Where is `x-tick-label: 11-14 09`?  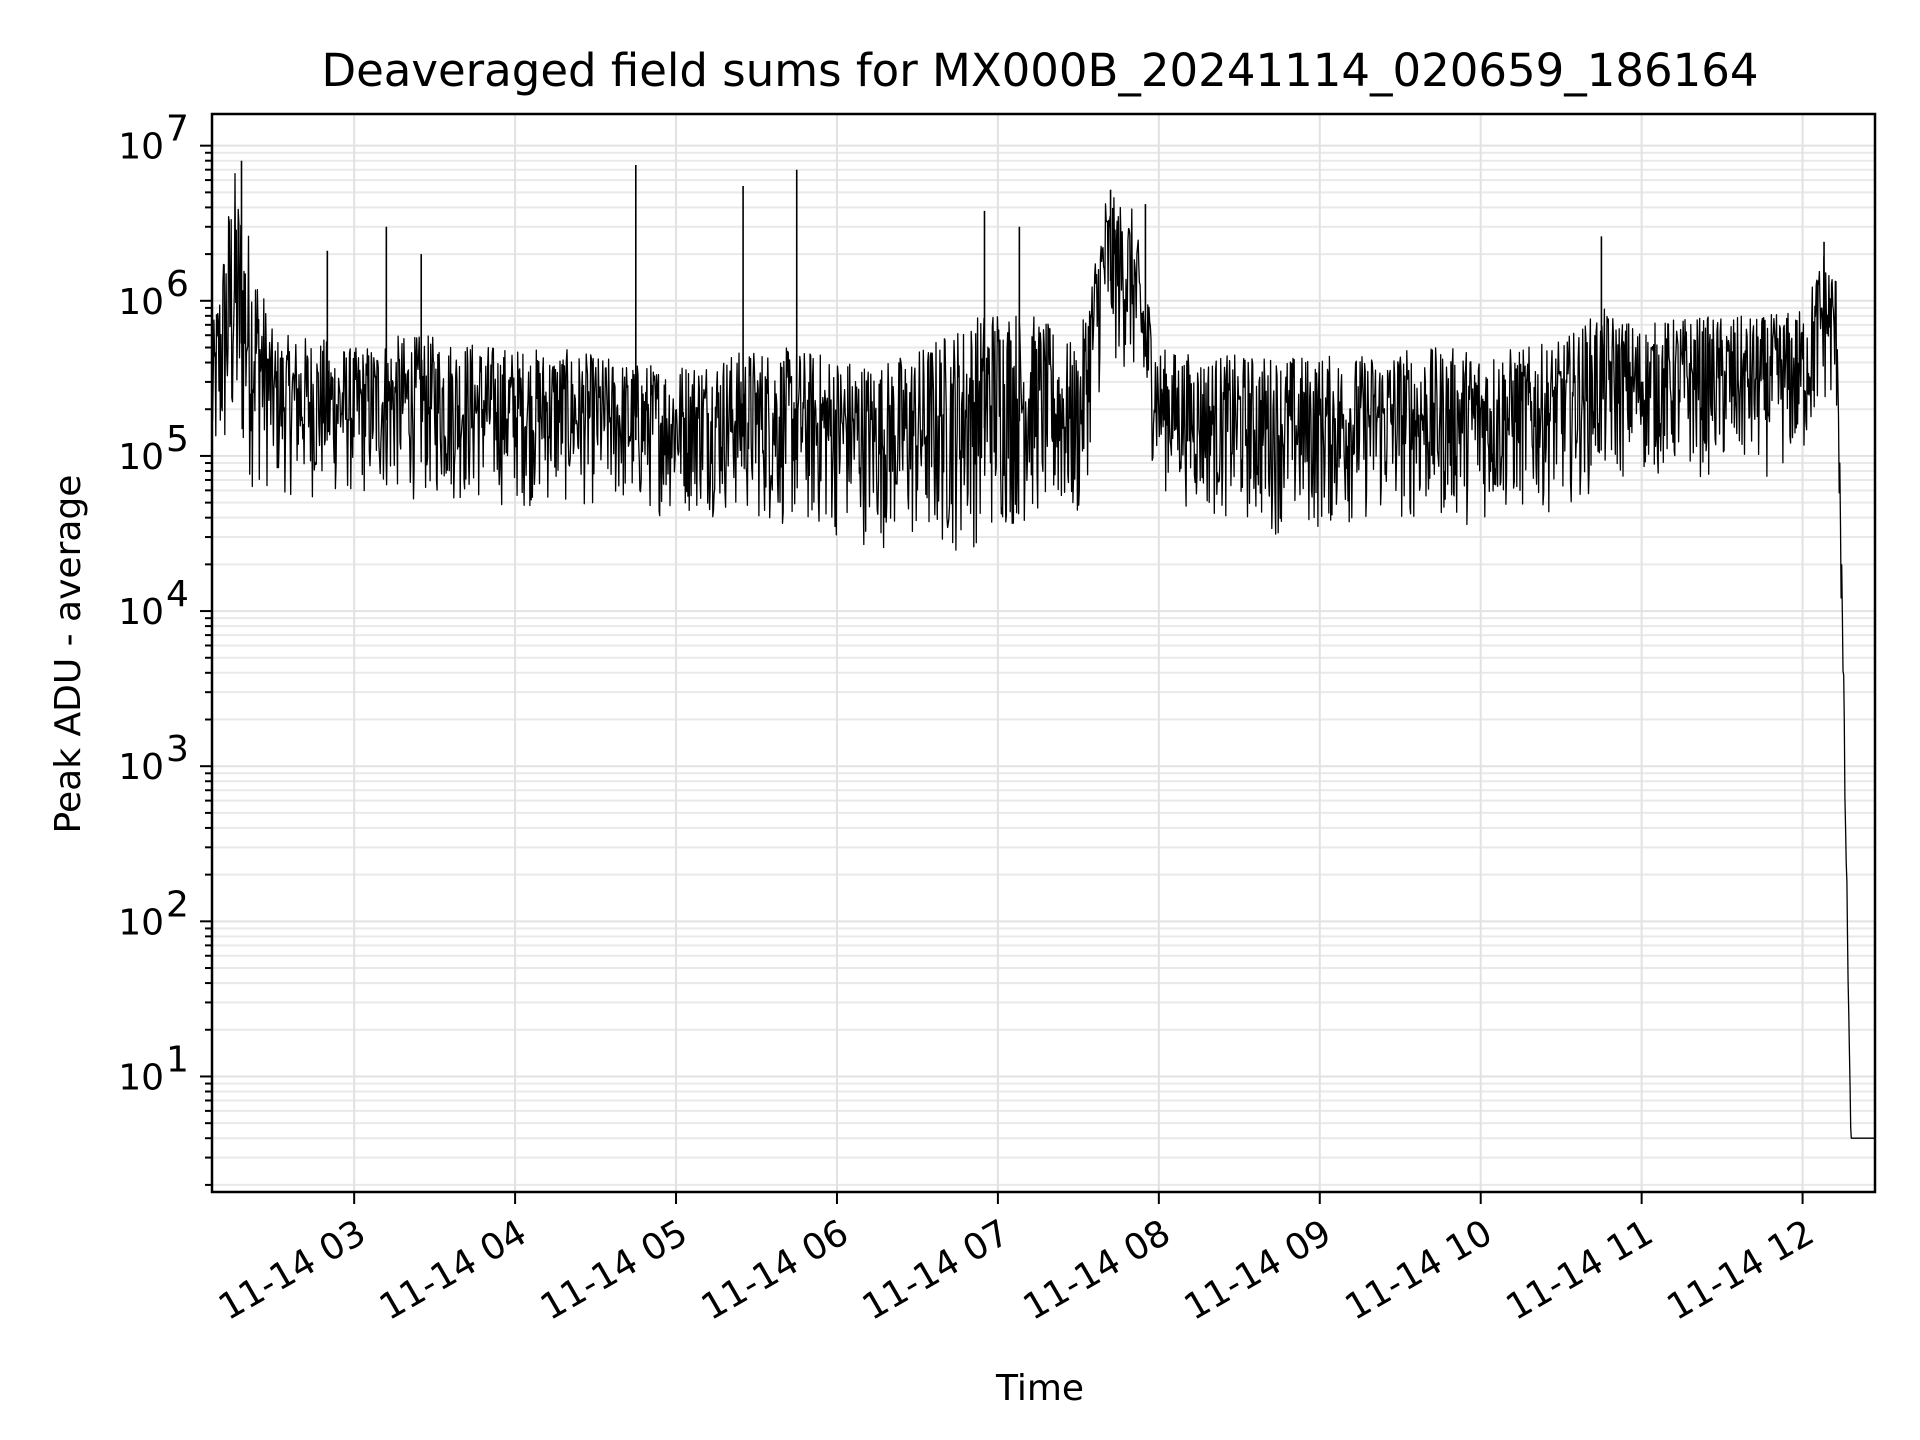 x-tick-label: 11-14 09 is located at coordinates (1258, 1270).